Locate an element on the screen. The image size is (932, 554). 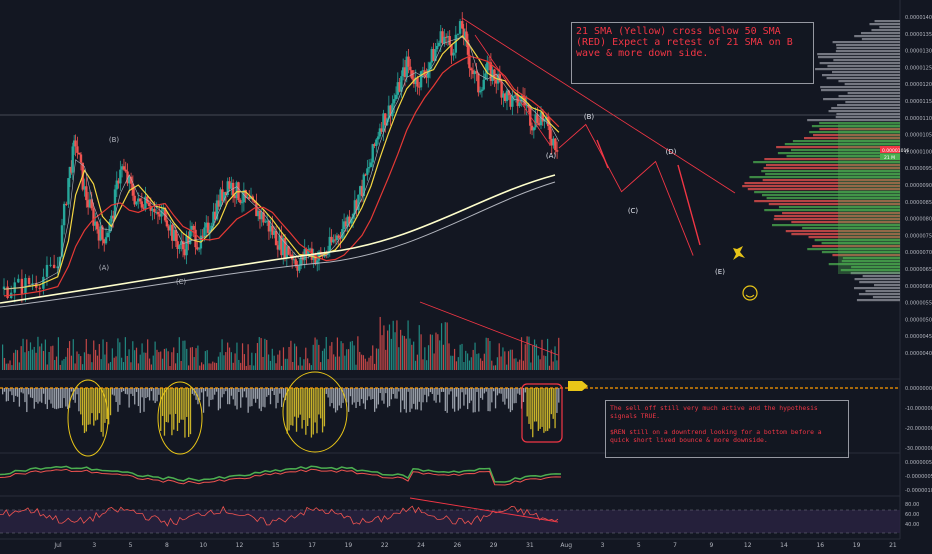
rsi-axis-label: 40.00 is located at coordinates (912, 525).